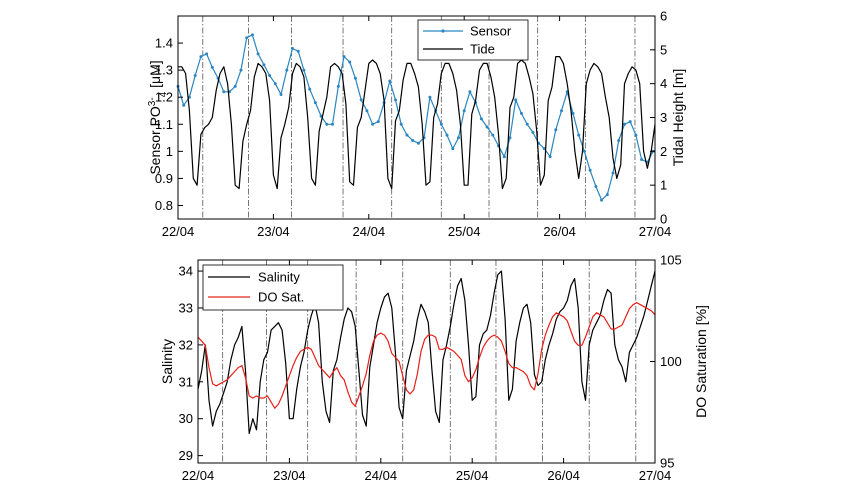  I want to click on bottom-series-do-sat-line, so click(426, 355).